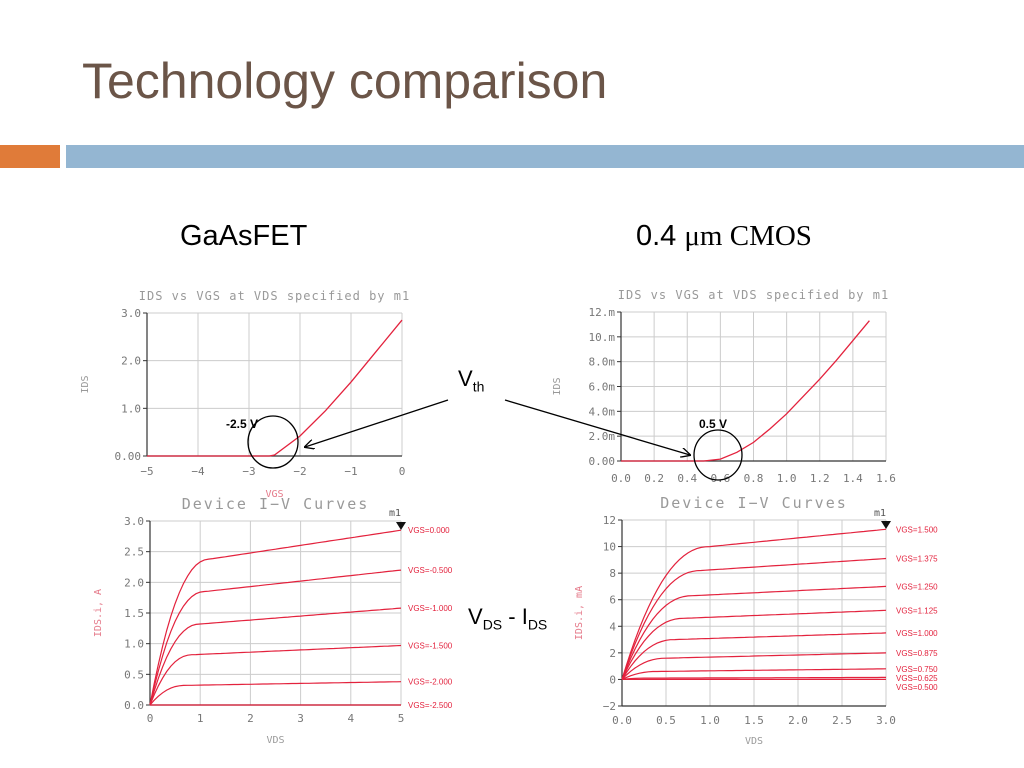 The image size is (1024, 768). I want to click on y-tick-label: 8, so click(612, 573).